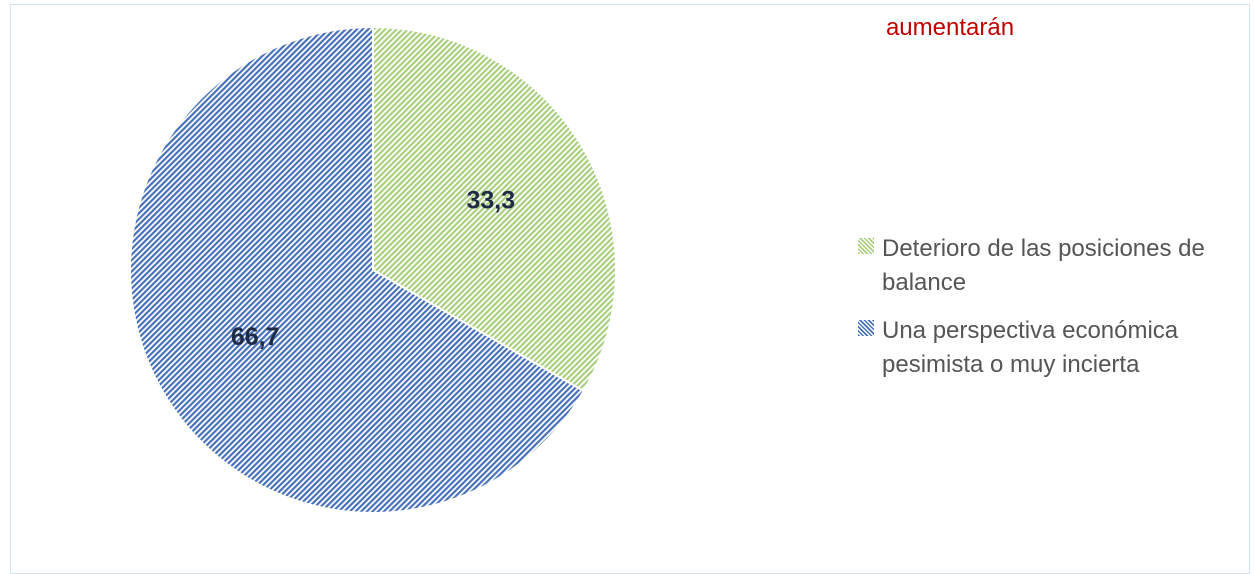  Describe the element at coordinates (490, 200) in the screenshot. I see `data-label: 33,3` at that location.